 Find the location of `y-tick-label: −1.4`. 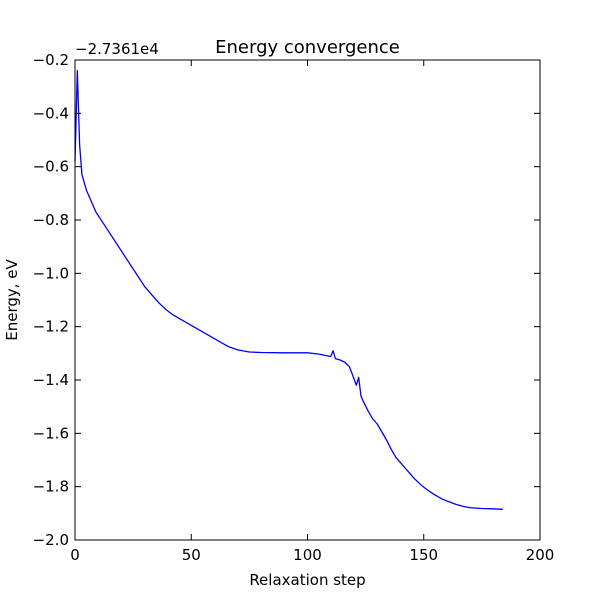

y-tick-label: −1.4 is located at coordinates (51, 380).